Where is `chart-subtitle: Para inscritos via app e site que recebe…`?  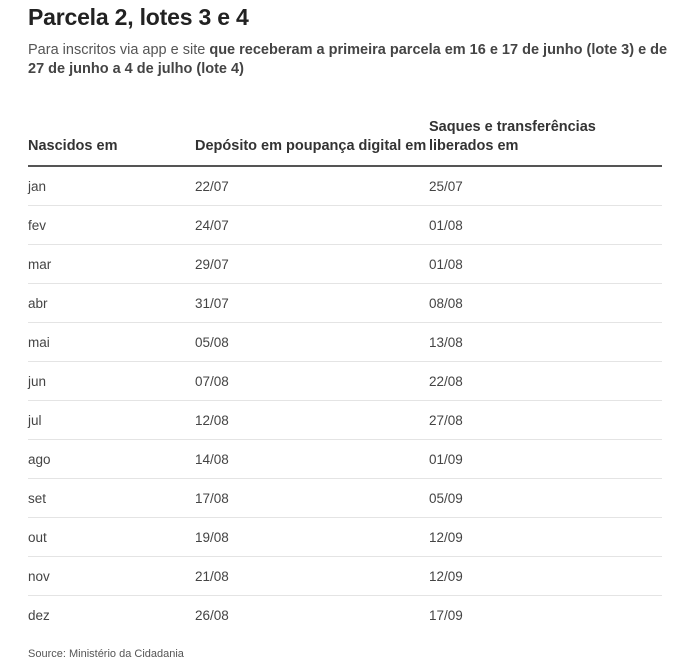 chart-subtitle: Para inscritos via app e site que recebe… is located at coordinates (348, 60).